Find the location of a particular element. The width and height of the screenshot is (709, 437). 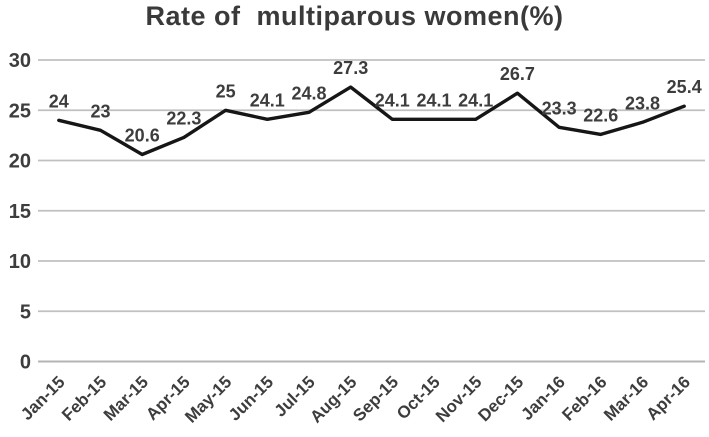

data-point-label: 23.3 is located at coordinates (559, 108).